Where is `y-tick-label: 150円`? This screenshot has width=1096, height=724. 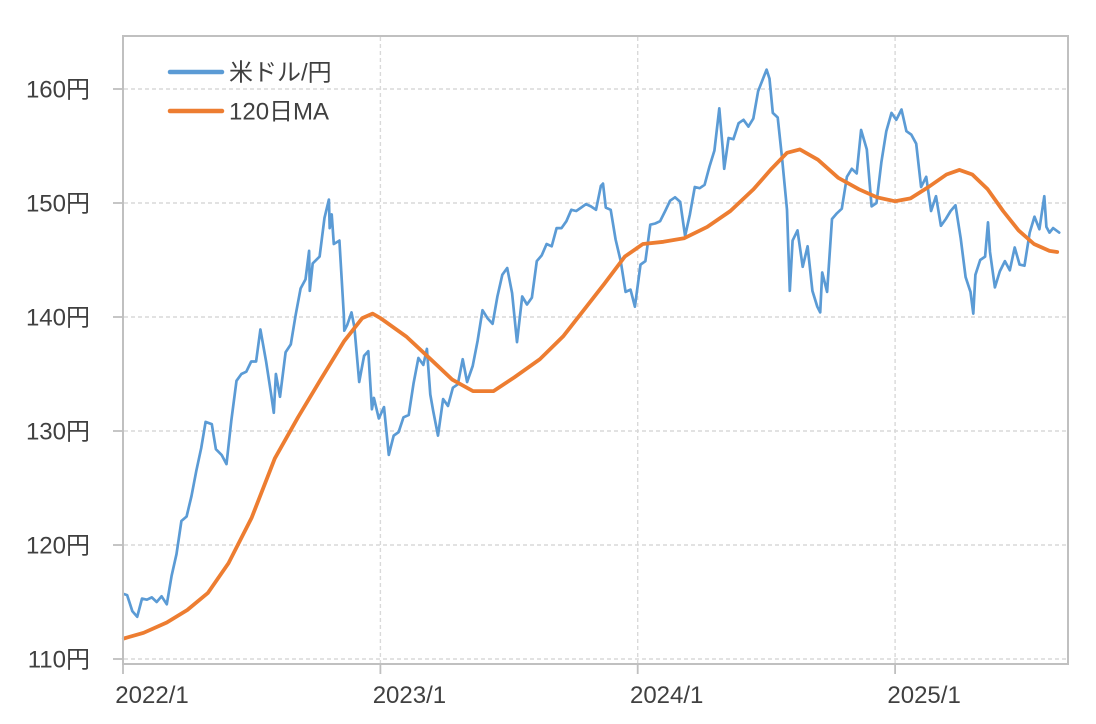 y-tick-label: 150円 is located at coordinates (58, 204).